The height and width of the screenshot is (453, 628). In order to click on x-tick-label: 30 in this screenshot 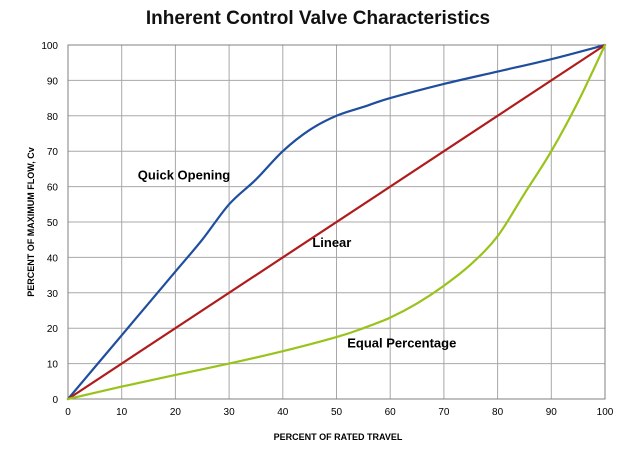, I will do `click(230, 412)`.